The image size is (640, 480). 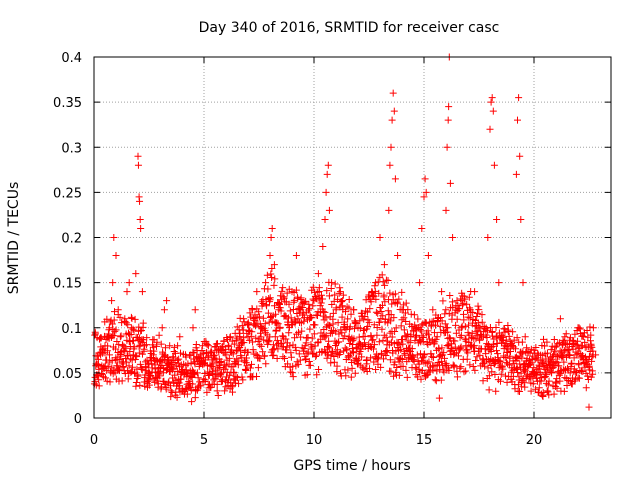 What do you see at coordinates (67, 284) in the screenshot?
I see `y-tick-label: 0.15` at bounding box center [67, 284].